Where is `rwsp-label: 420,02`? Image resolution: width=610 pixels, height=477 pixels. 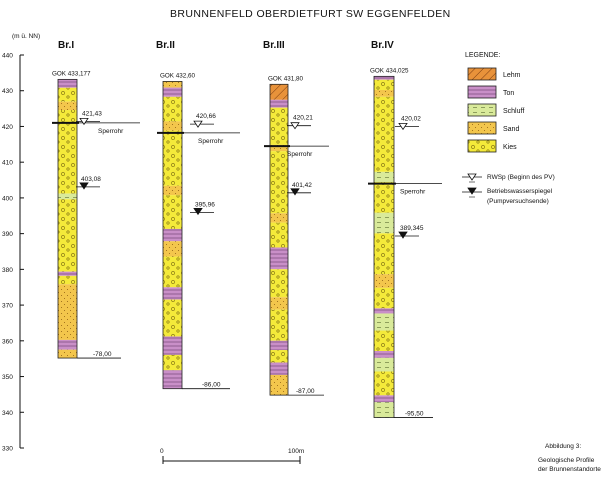 rwsp-label: 420,02 is located at coordinates (411, 118).